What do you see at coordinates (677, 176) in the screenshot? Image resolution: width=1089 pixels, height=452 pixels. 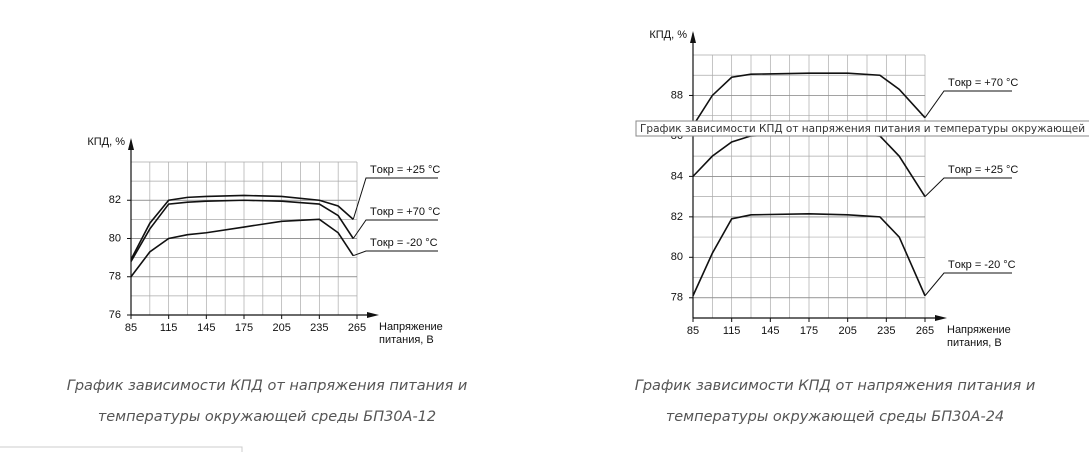 I see `y-tick-label: 84` at bounding box center [677, 176].